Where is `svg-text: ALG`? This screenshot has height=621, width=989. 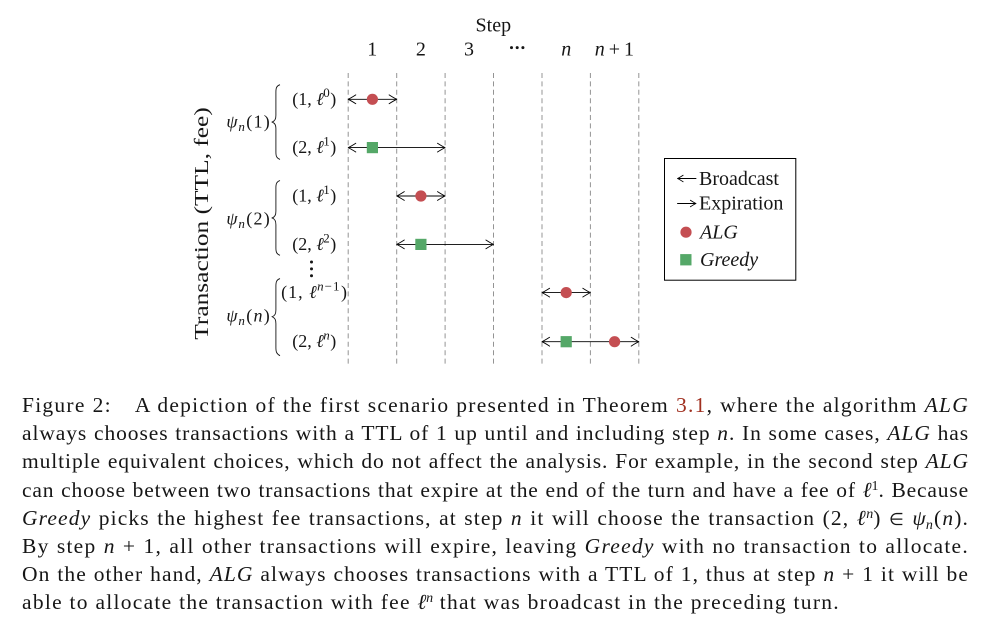
svg-text: ALG is located at coordinates (718, 233).